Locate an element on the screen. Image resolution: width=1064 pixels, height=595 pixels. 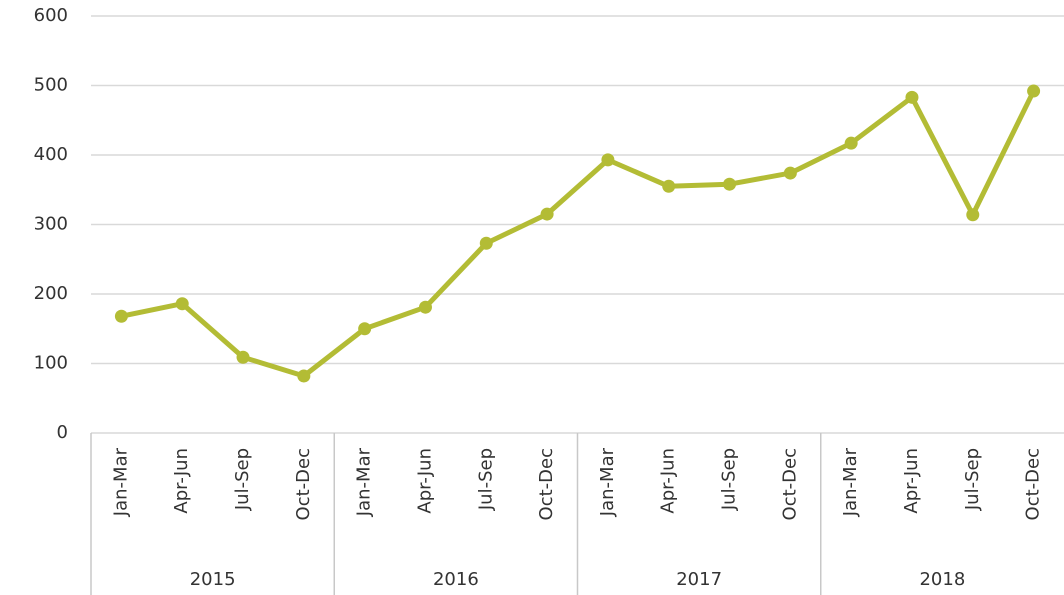
y-tick-label: 100 is located at coordinates (51, 363).